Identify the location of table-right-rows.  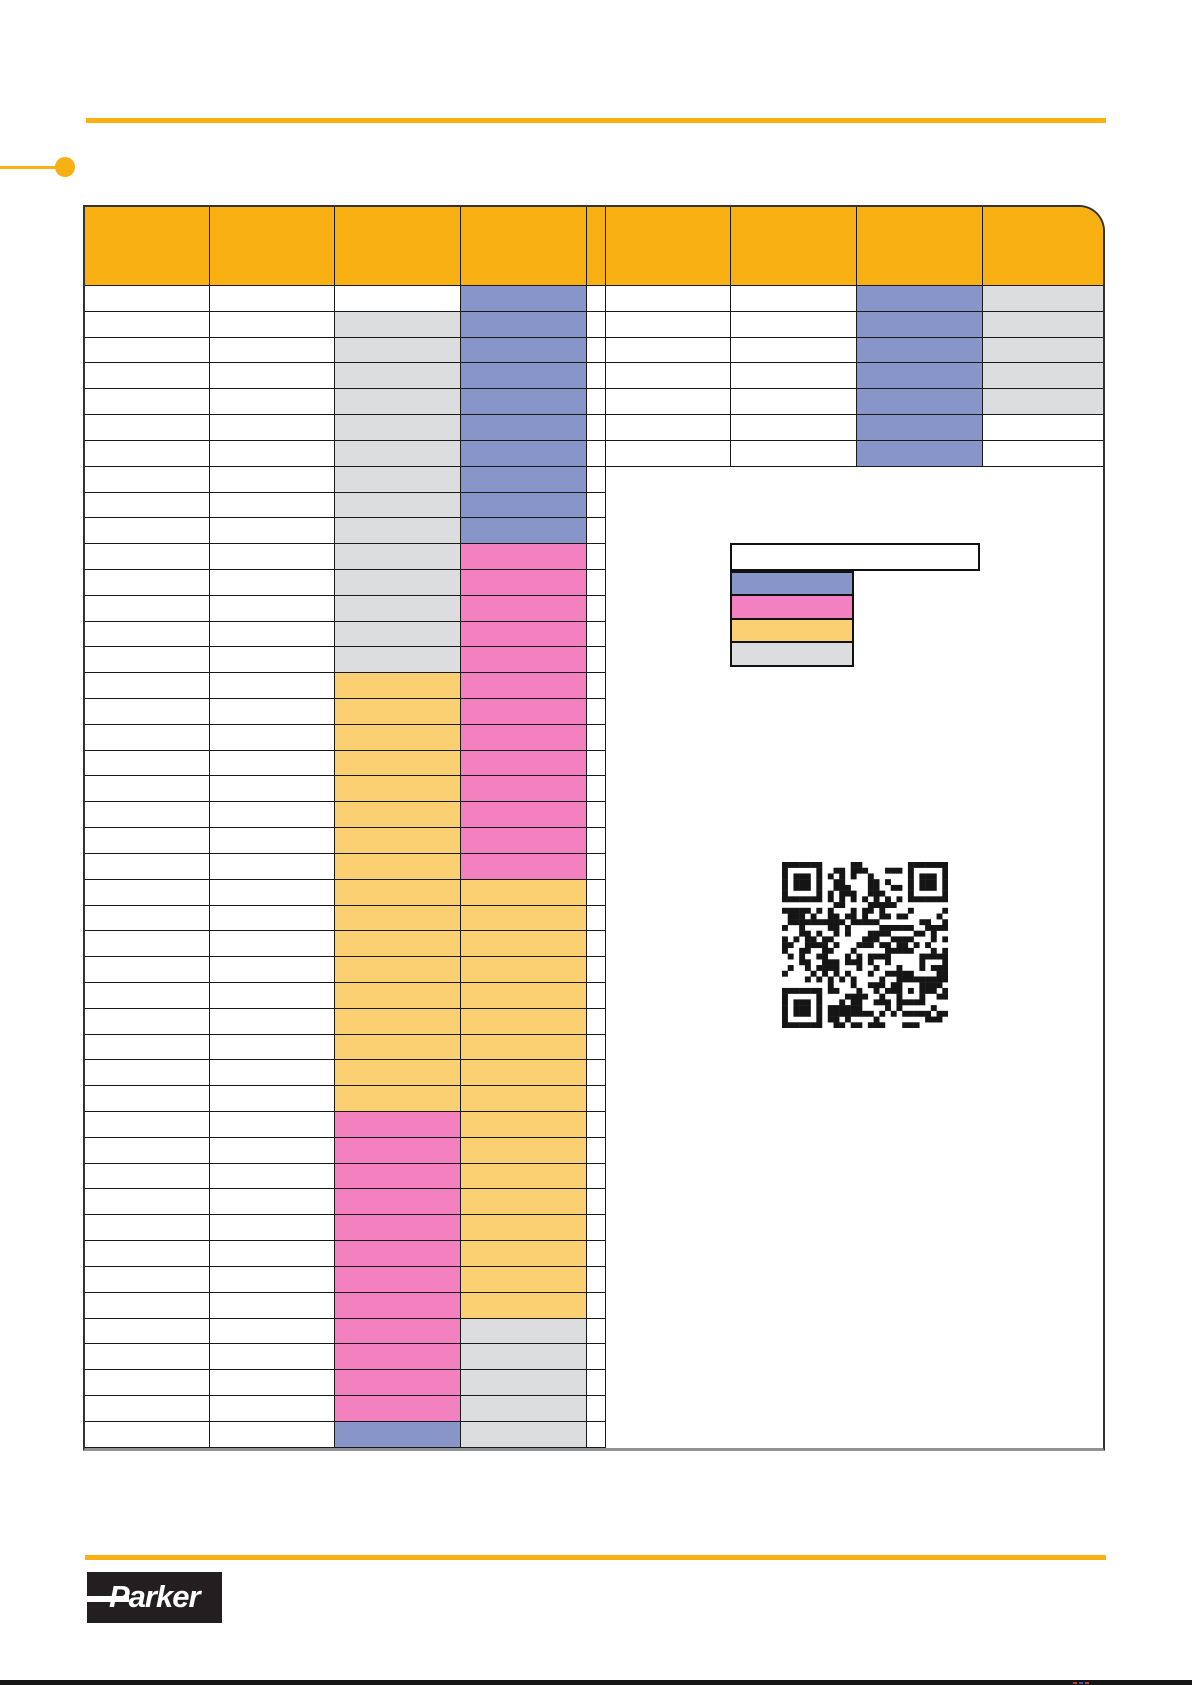
(854, 376).